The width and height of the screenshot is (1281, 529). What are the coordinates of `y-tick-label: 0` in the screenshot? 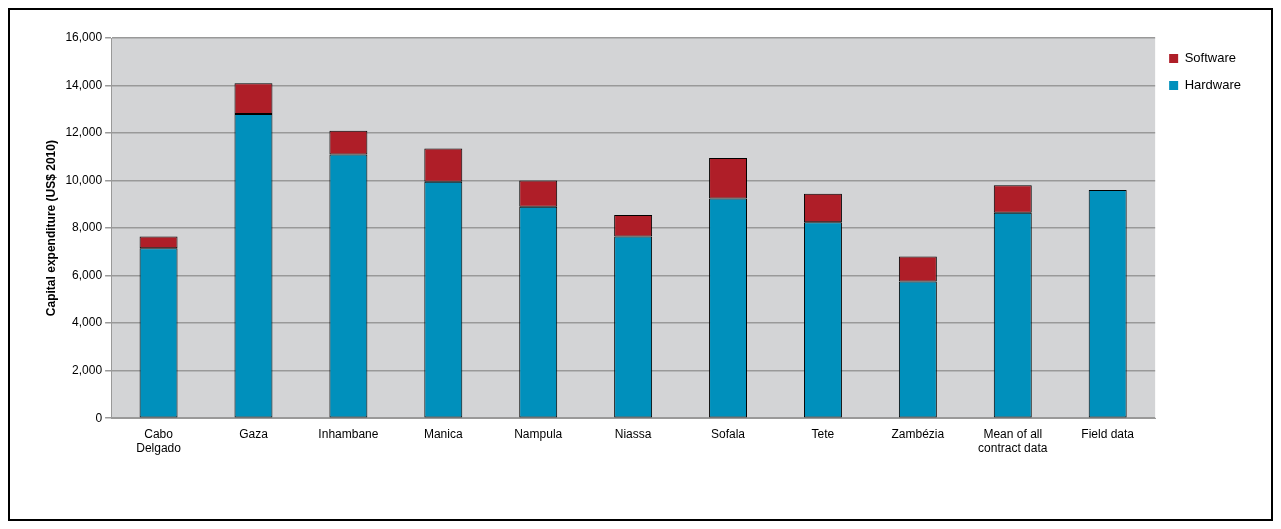 It's located at (99, 417).